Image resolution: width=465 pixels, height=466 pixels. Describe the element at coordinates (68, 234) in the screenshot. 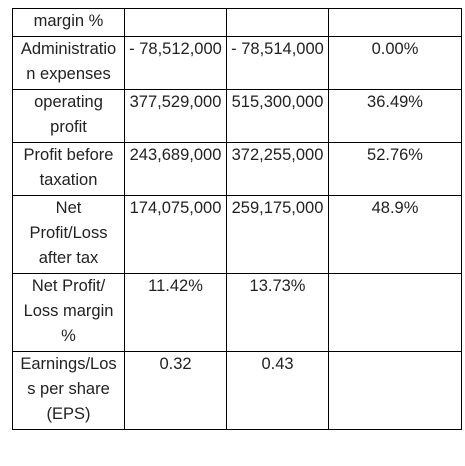

I see `row-label: Net Profit/Loss after tax` at that location.